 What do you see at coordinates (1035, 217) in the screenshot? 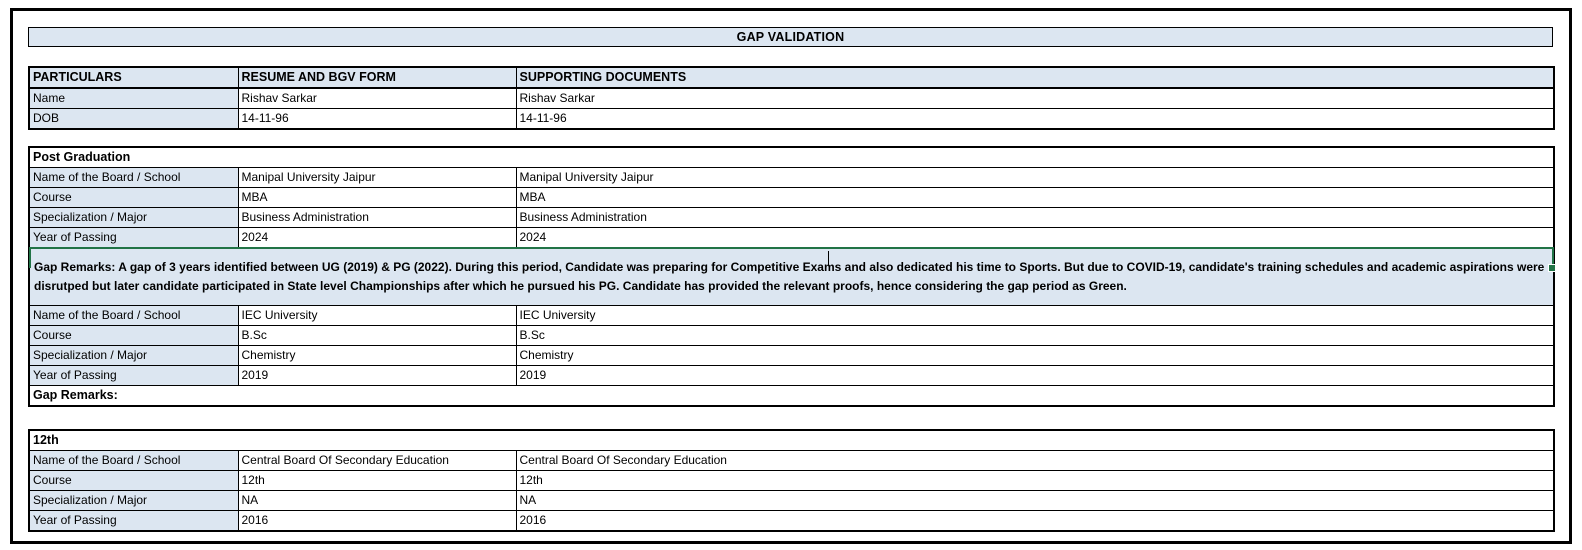
I see `cell-pg-specialization-supporting: Business Administration` at bounding box center [1035, 217].